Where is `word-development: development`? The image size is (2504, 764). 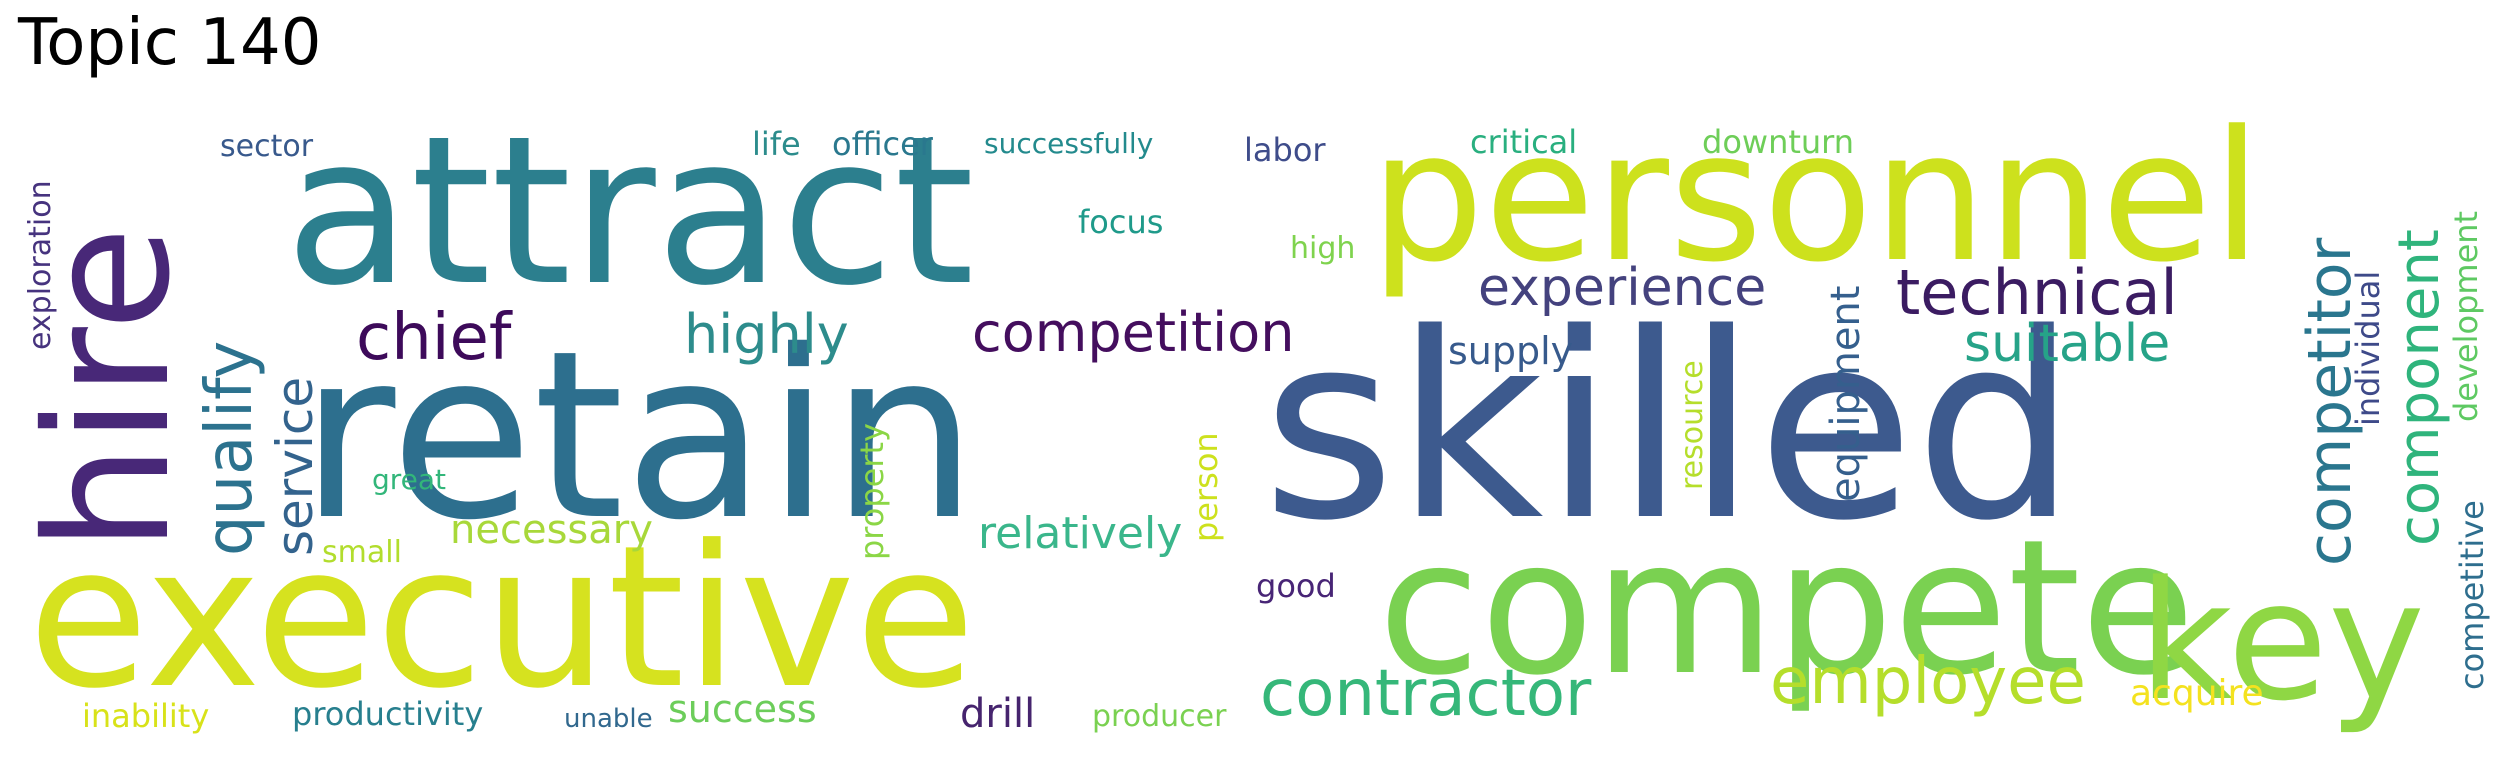
word-development: development is located at coordinates (2466, 316).